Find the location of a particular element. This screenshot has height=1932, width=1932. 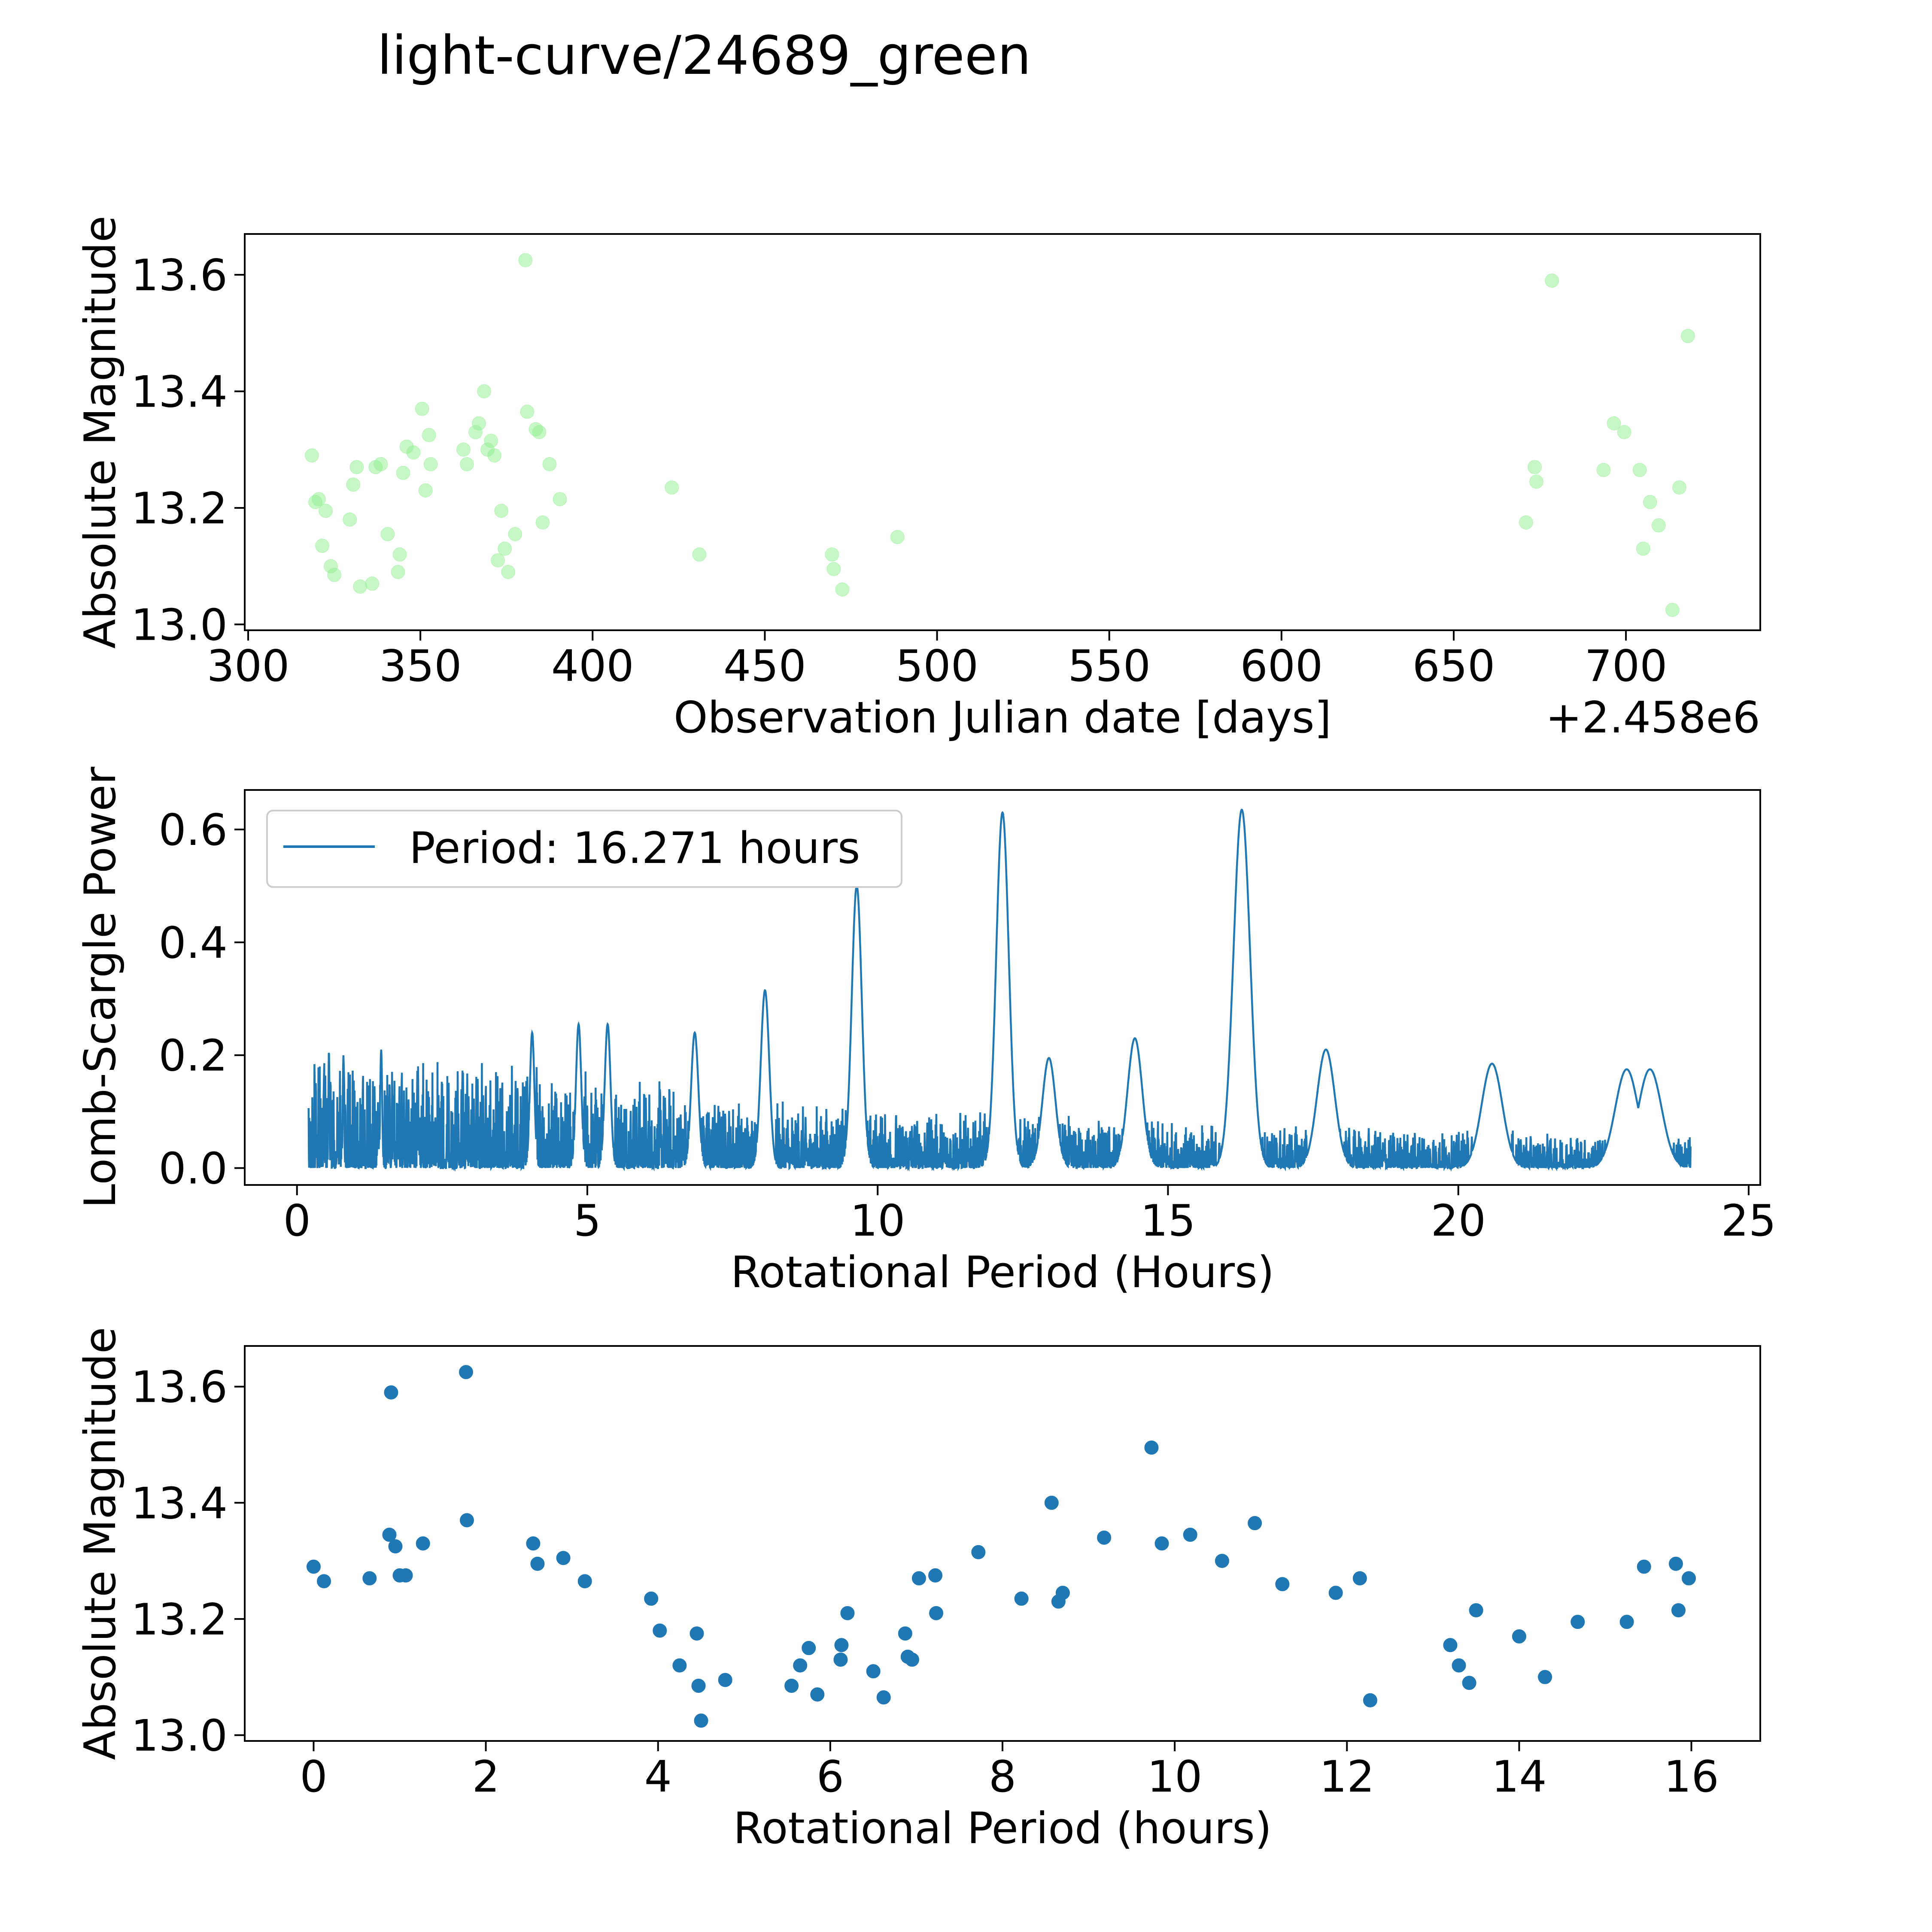

periodogram-line is located at coordinates (999, 990).